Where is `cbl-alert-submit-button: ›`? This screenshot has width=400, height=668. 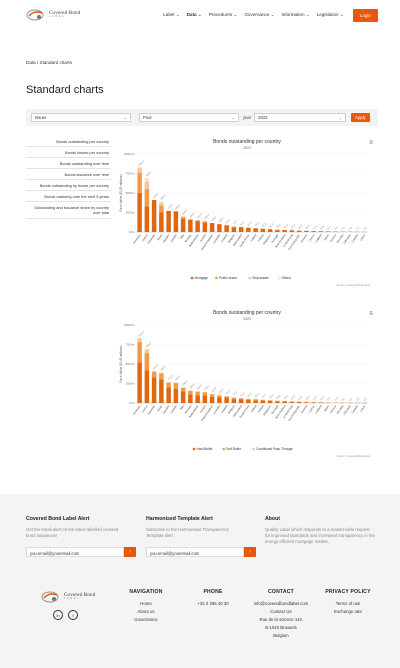 cbl-alert-submit-button: › is located at coordinates (130, 552).